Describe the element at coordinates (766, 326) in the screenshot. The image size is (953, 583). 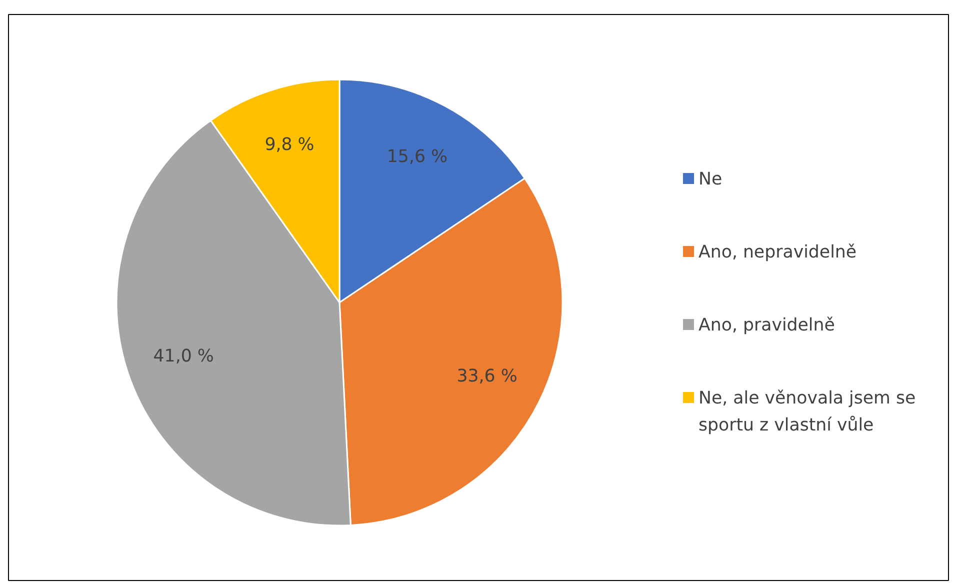
I see `legend-label: Ano, pravidelně` at that location.